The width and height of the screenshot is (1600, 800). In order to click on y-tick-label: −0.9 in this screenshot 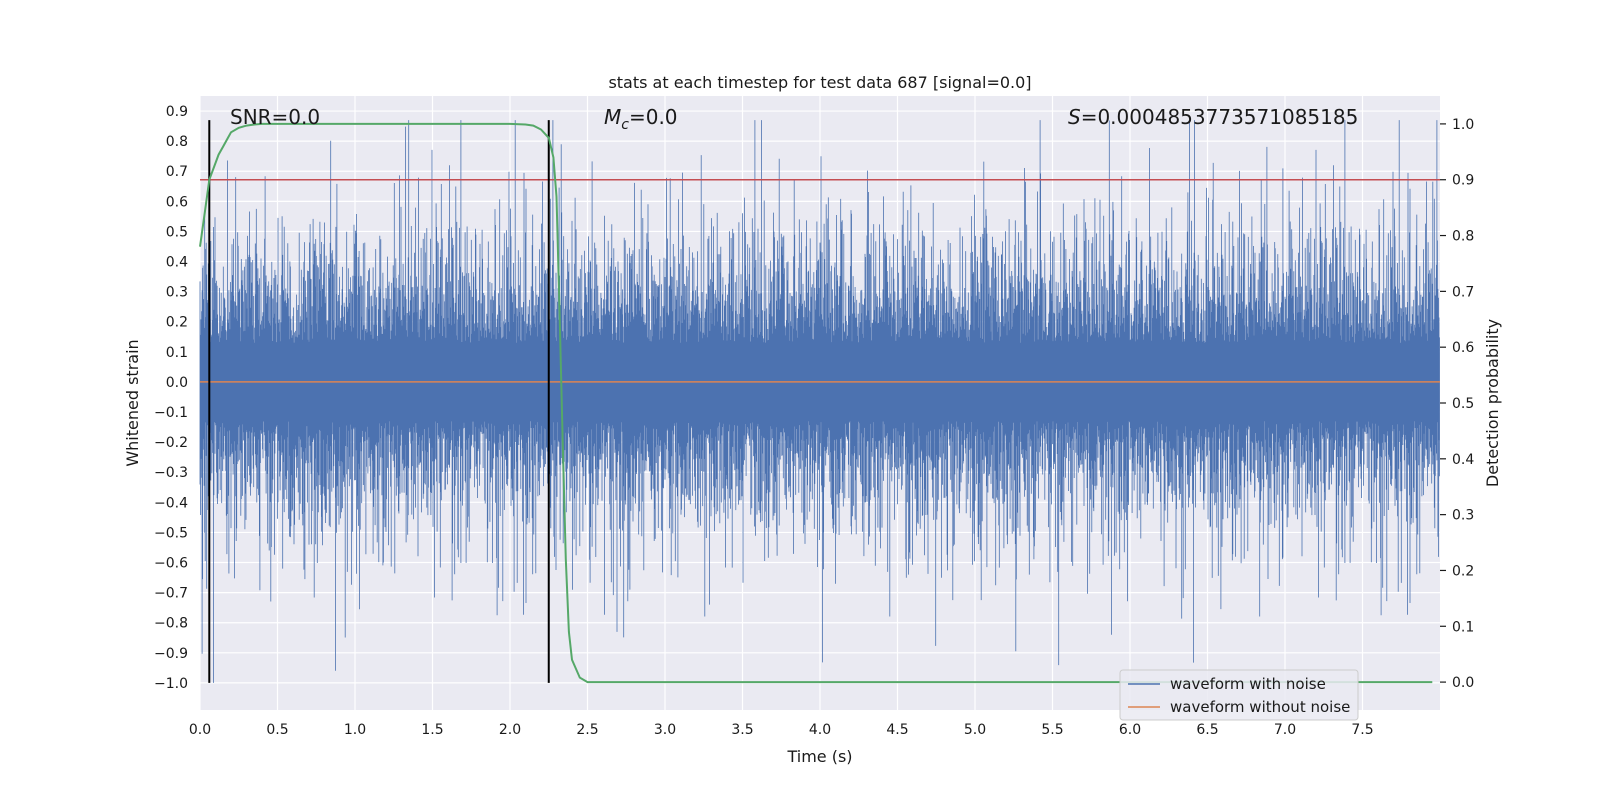, I will do `click(171, 654)`.